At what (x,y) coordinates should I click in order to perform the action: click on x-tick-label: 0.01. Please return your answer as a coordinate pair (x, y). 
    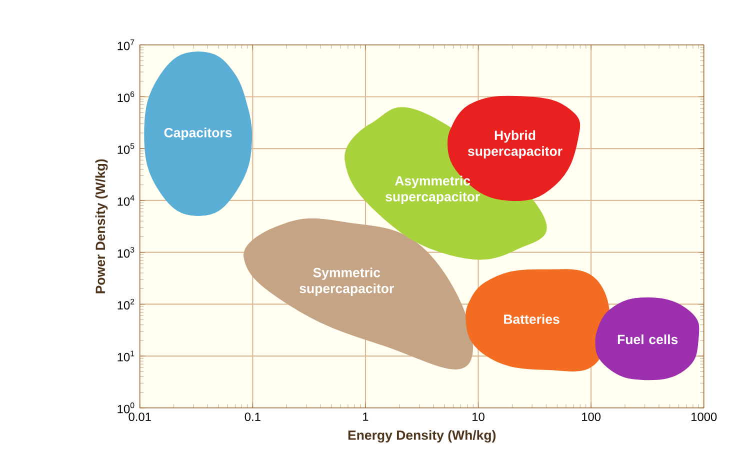
    Looking at the image, I should click on (139, 417).